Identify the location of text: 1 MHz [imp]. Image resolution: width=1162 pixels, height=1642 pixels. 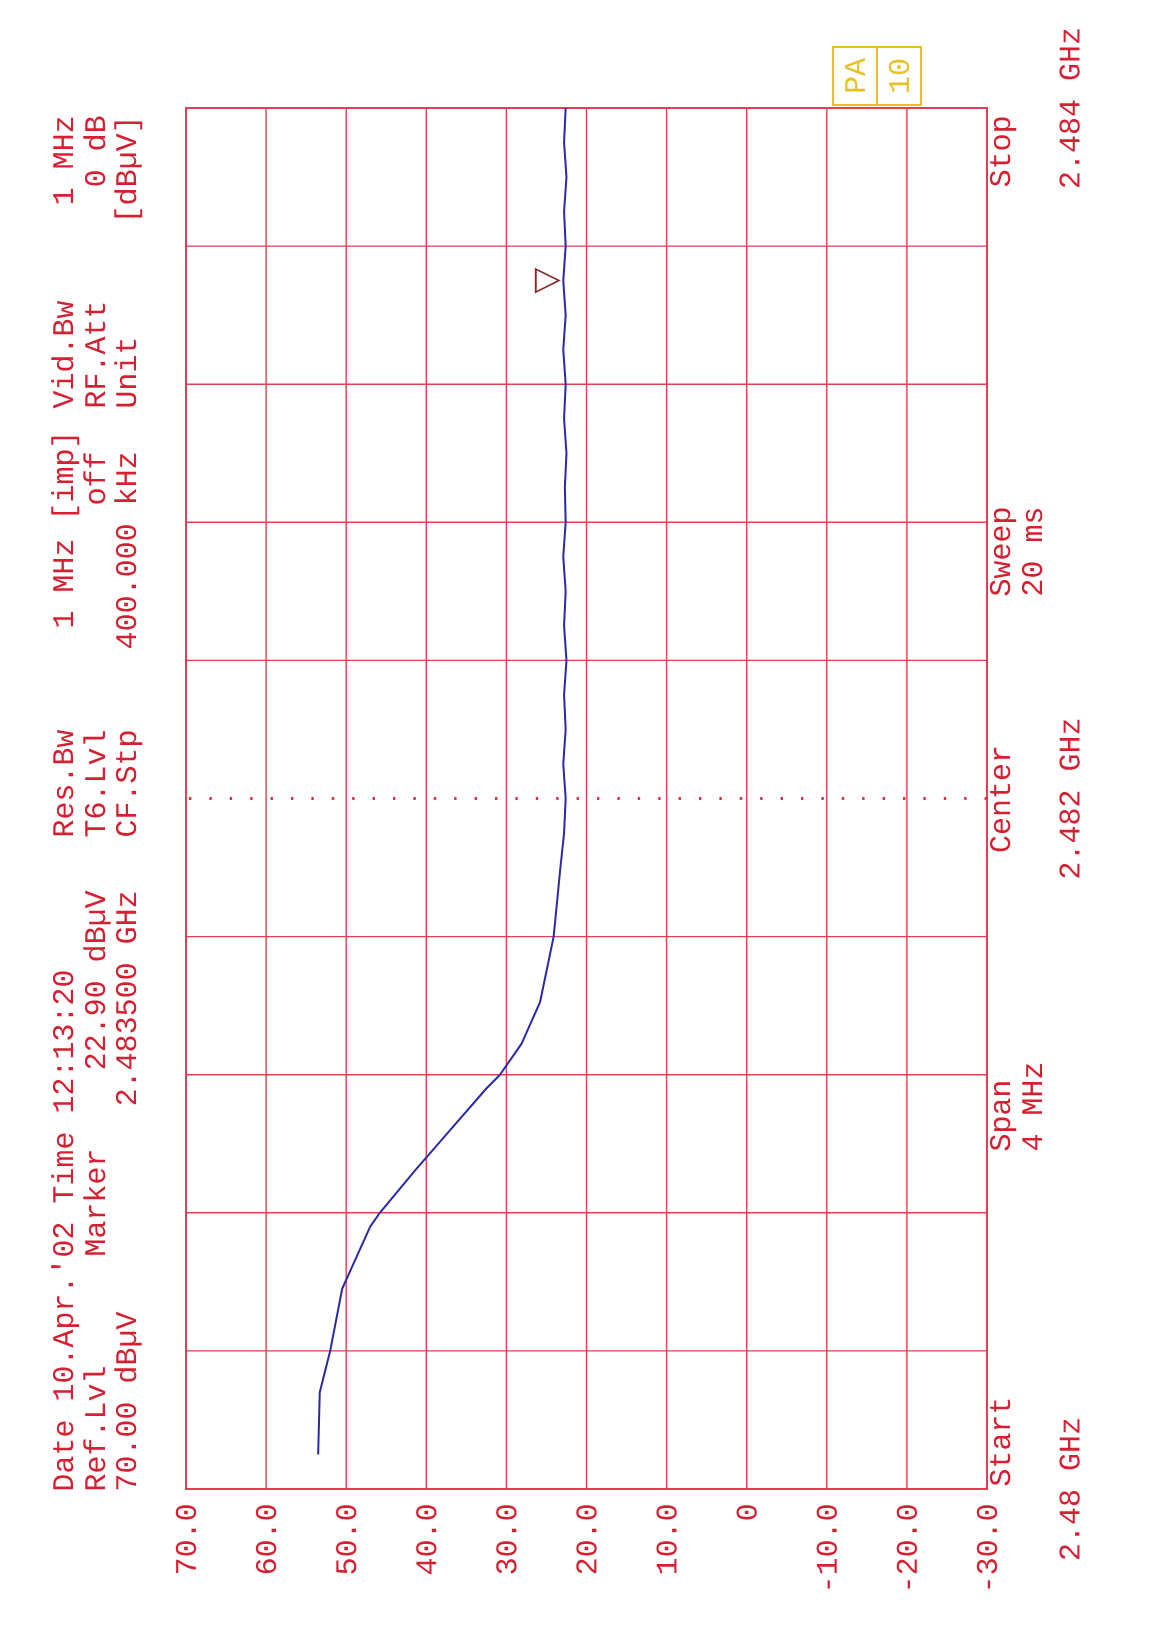
(65, 531).